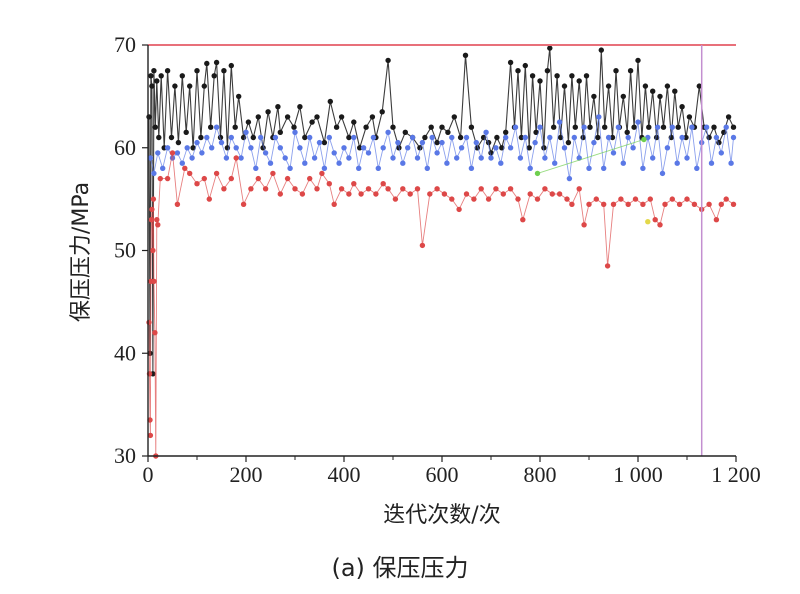 The width and height of the screenshot is (800, 594). I want to click on x-axis-title: 迭代次数/次, so click(441, 515).